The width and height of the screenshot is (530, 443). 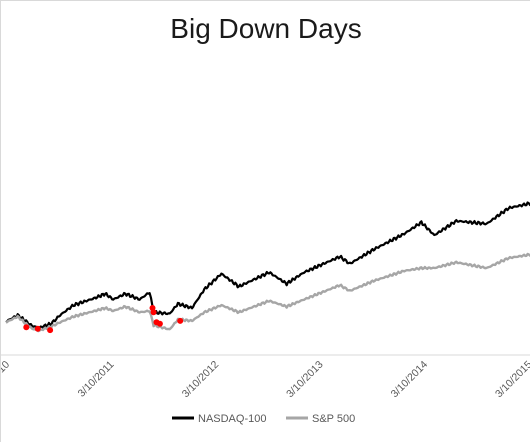 What do you see at coordinates (201, 380) in the screenshot?
I see `x-tick-label: 3/10/2012` at bounding box center [201, 380].